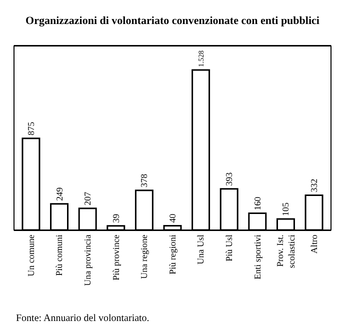  Describe the element at coordinates (285, 209) in the screenshot. I see `data-label: 105` at that location.